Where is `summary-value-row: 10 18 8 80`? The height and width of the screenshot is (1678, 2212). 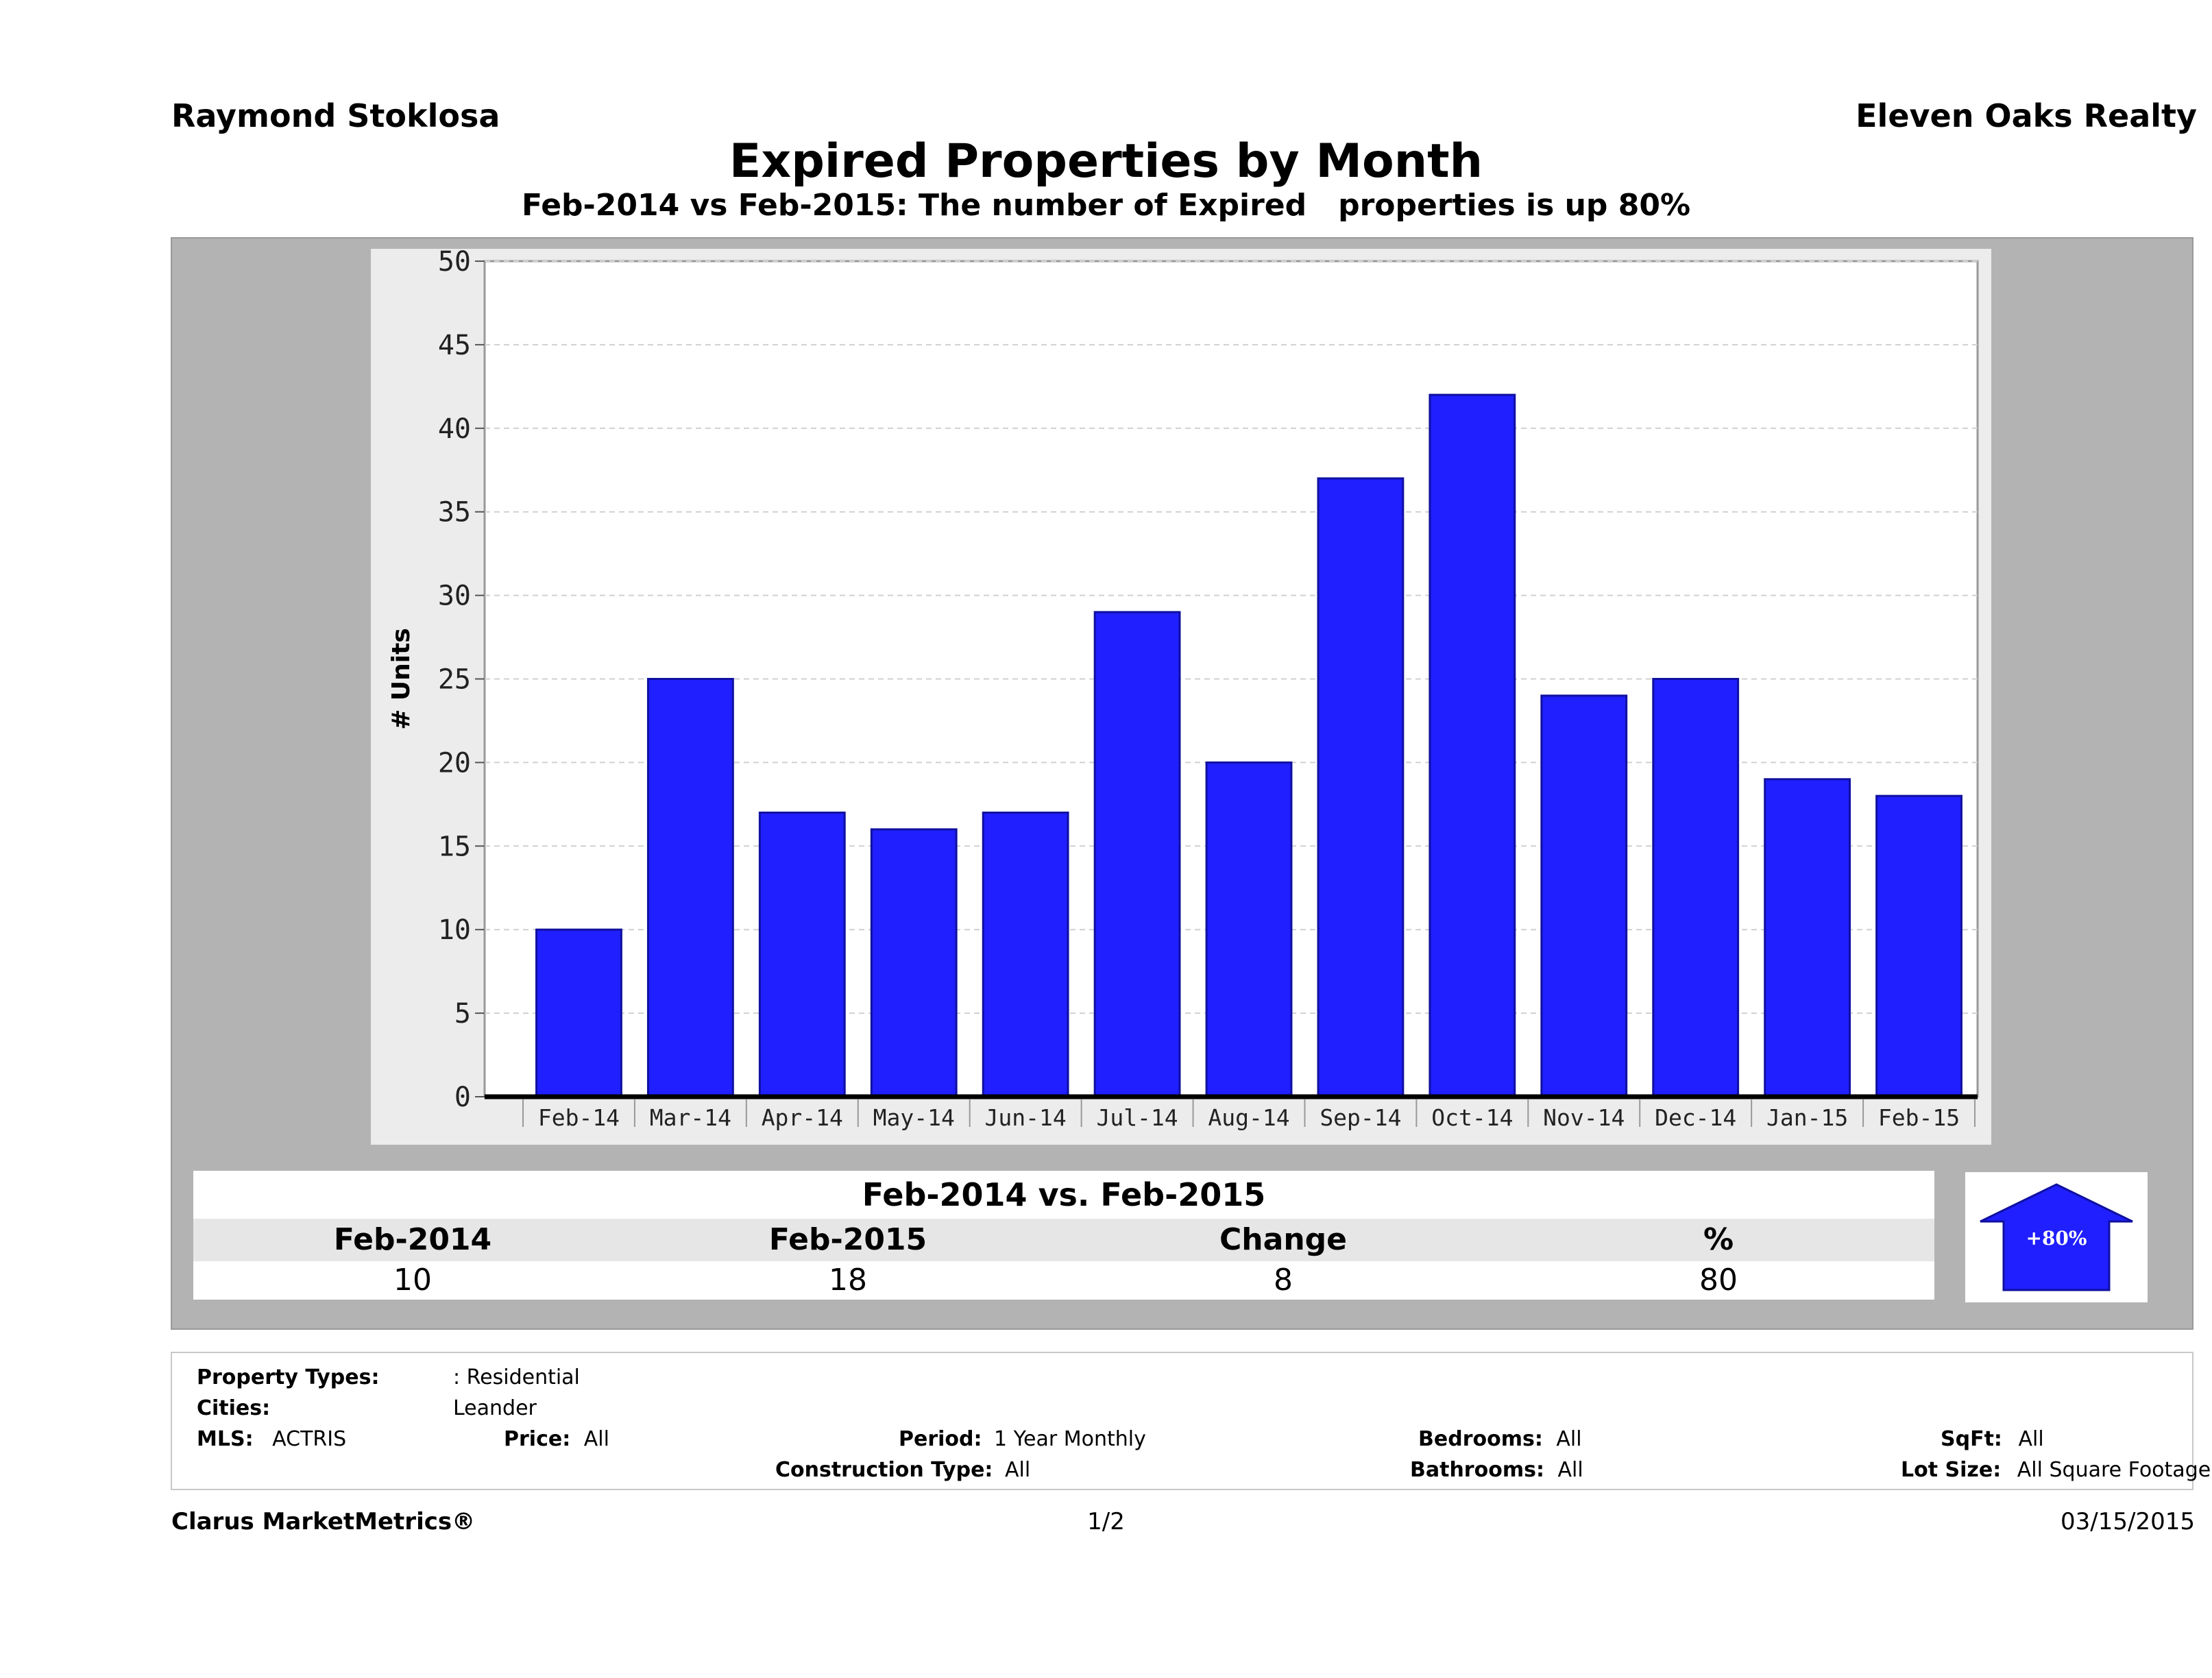
summary-value-row: 10 18 8 80 is located at coordinates (1063, 1280).